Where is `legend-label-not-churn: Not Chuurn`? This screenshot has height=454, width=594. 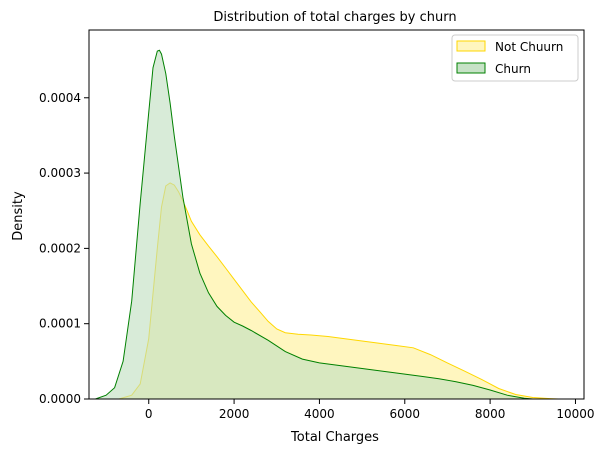 legend-label-not-churn: Not Chuurn is located at coordinates (529, 47).